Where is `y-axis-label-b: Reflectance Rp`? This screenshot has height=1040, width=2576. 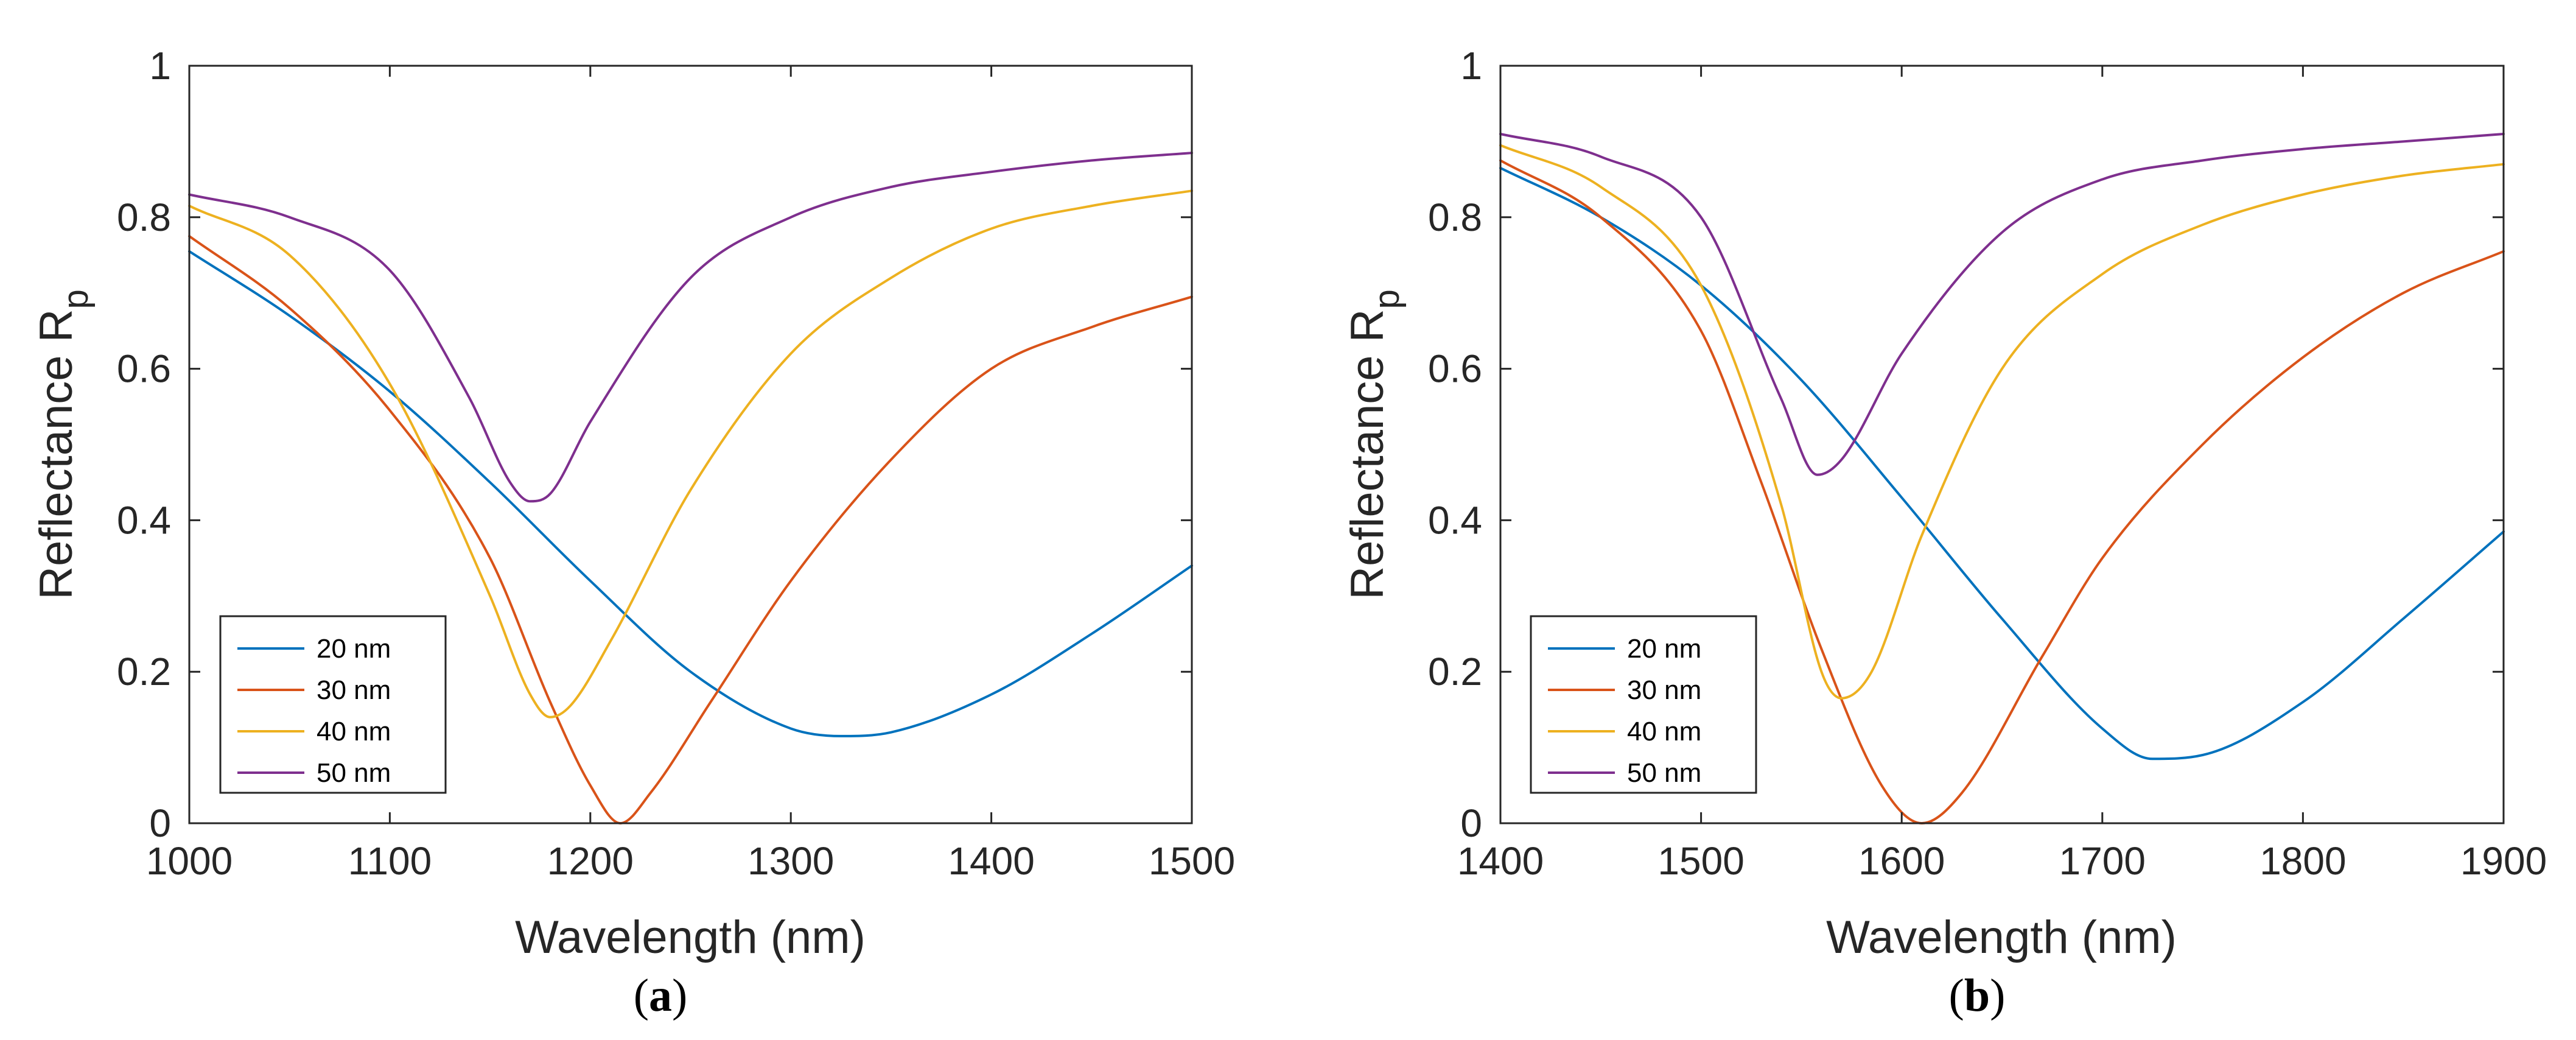
y-axis-label-b: Reflectance Rp is located at coordinates (1374, 444).